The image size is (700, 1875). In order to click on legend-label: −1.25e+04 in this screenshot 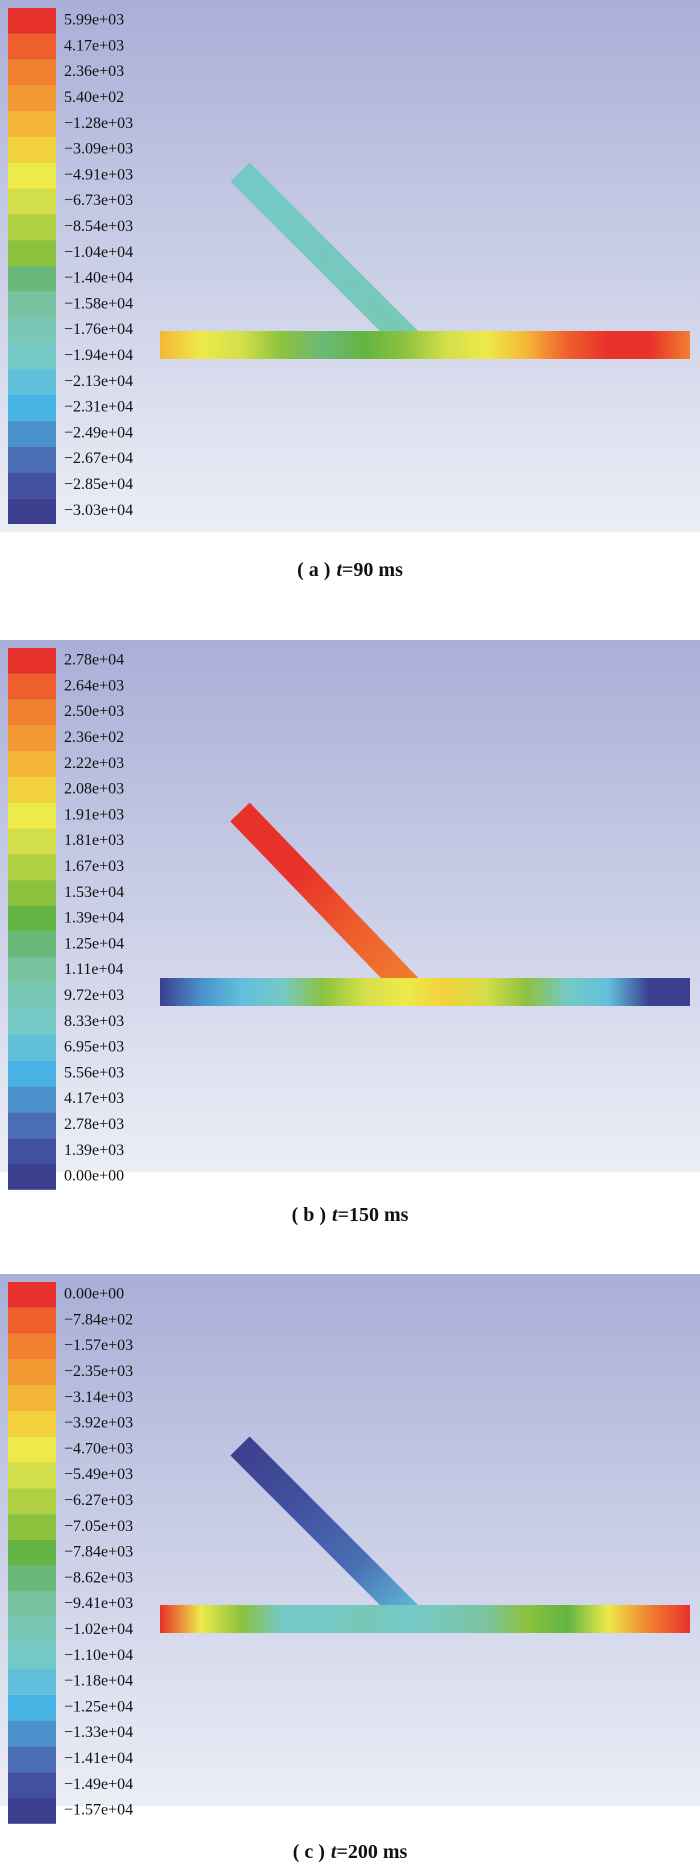, I will do `click(98, 1706)`.